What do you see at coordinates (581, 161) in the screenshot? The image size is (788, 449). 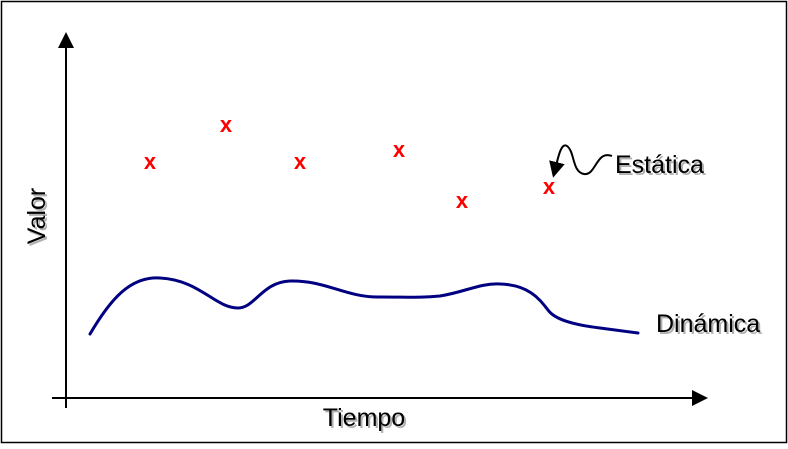 I see `static-callout-arrow` at bounding box center [581, 161].